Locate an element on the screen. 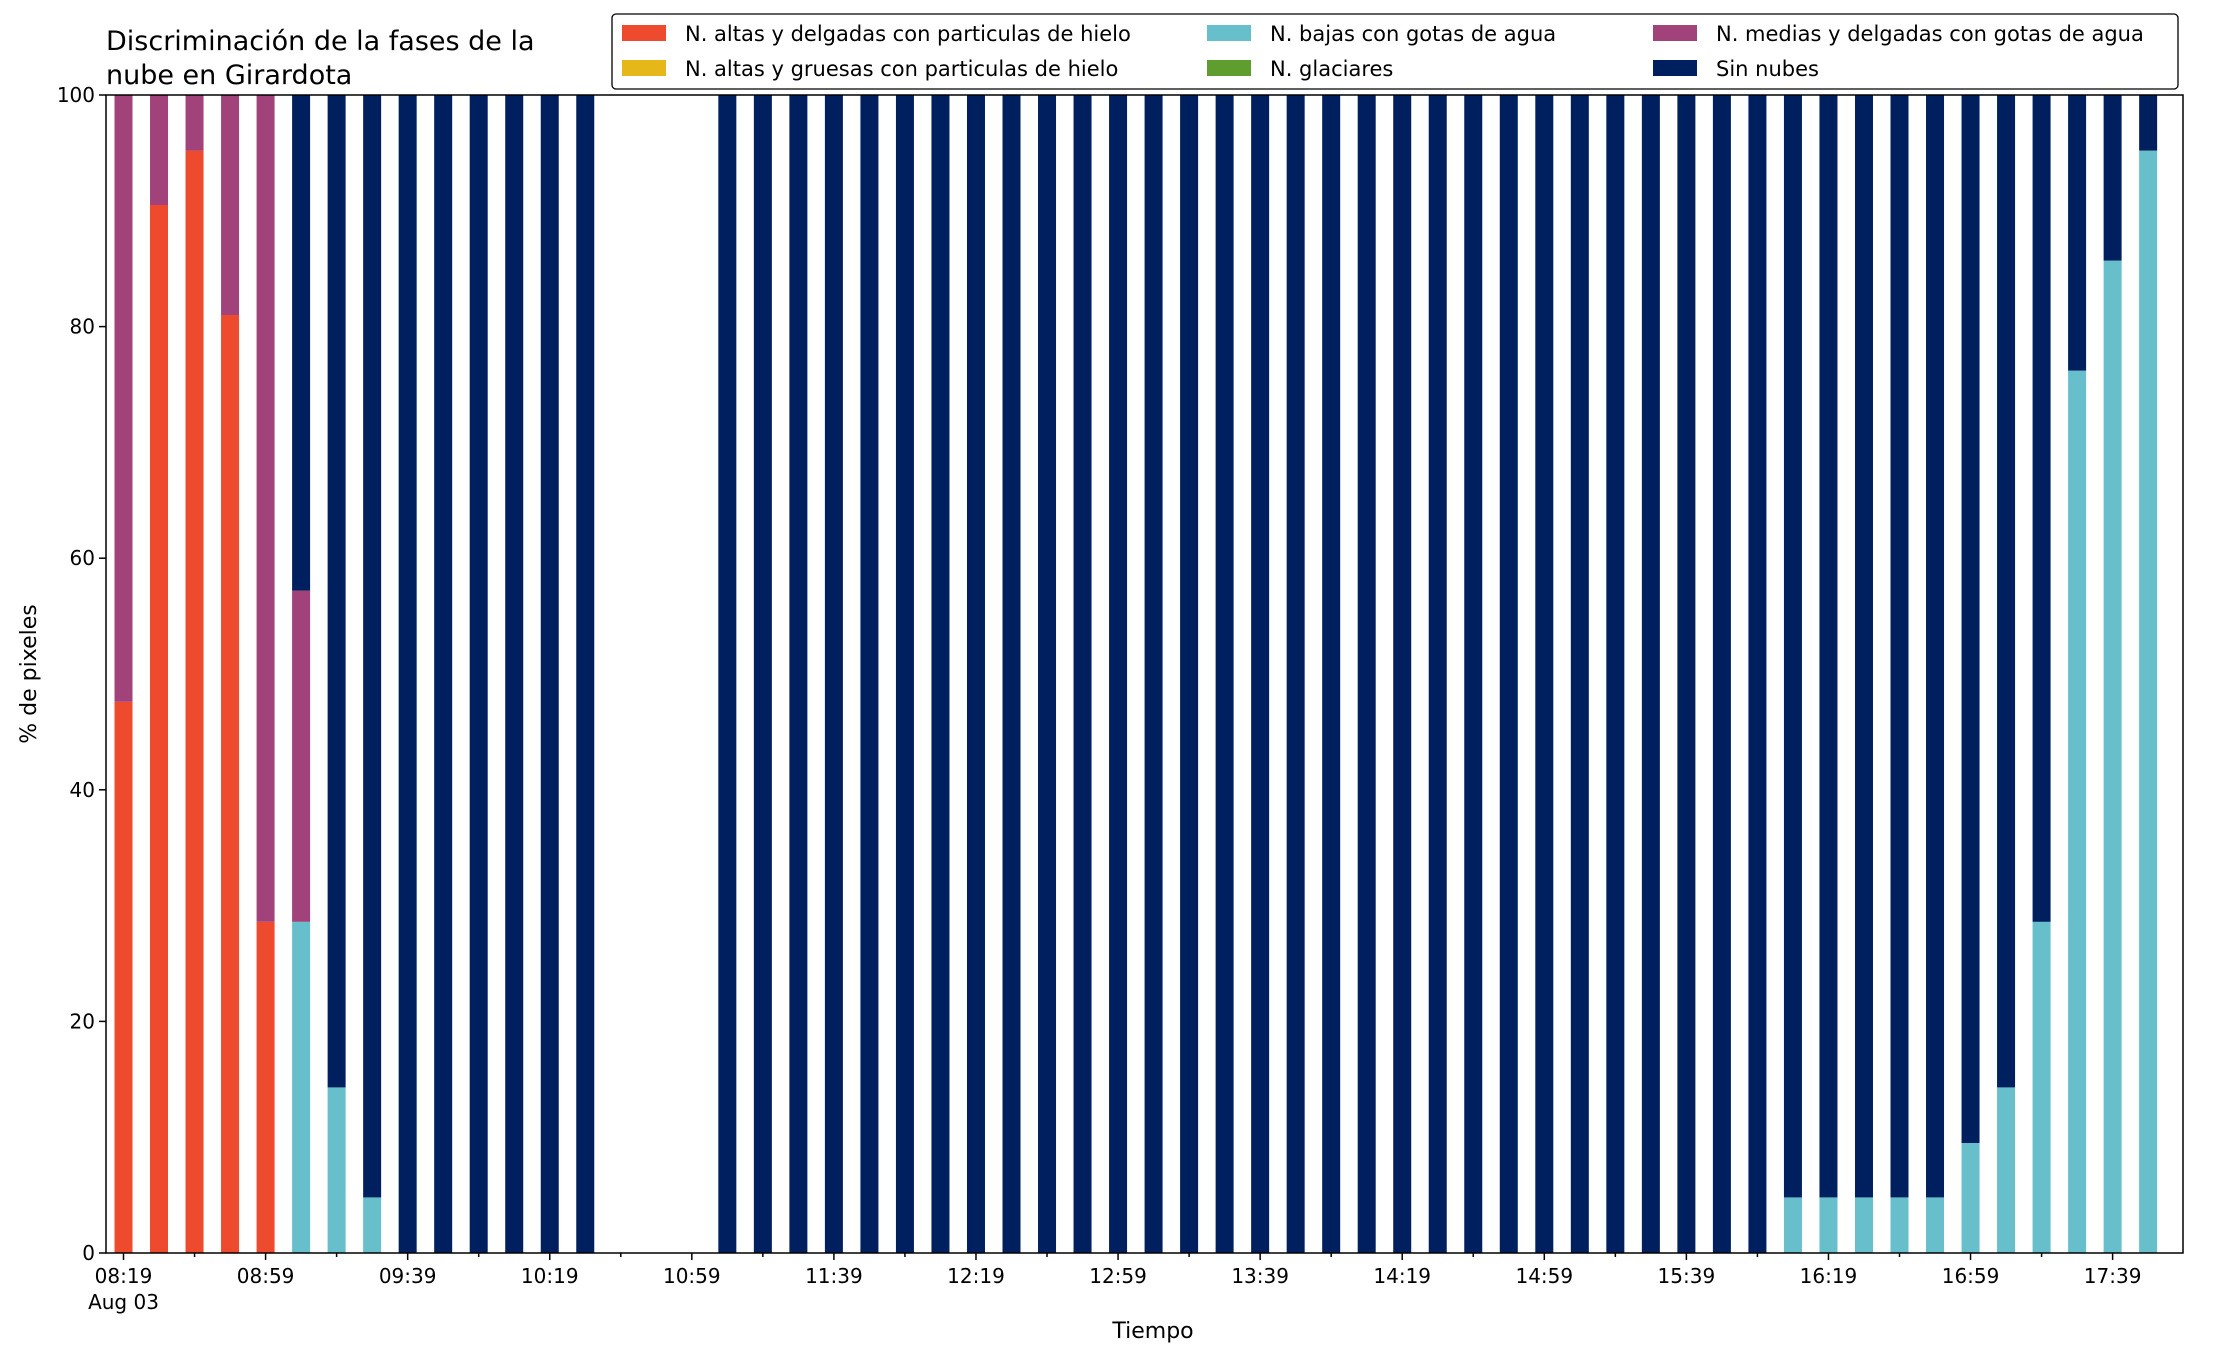  legend-box is located at coordinates (1395, 51).